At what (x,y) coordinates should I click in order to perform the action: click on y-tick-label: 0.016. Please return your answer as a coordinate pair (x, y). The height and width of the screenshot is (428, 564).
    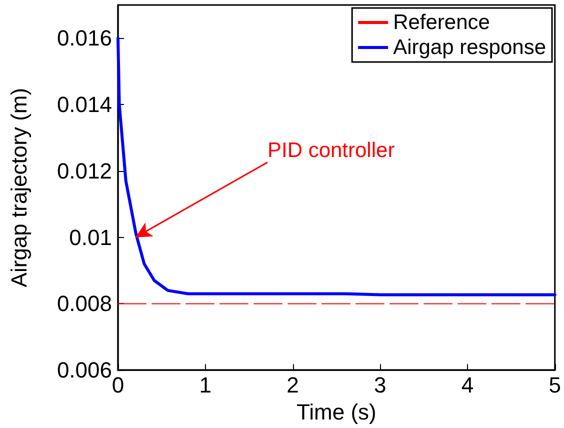
    Looking at the image, I should click on (84, 38).